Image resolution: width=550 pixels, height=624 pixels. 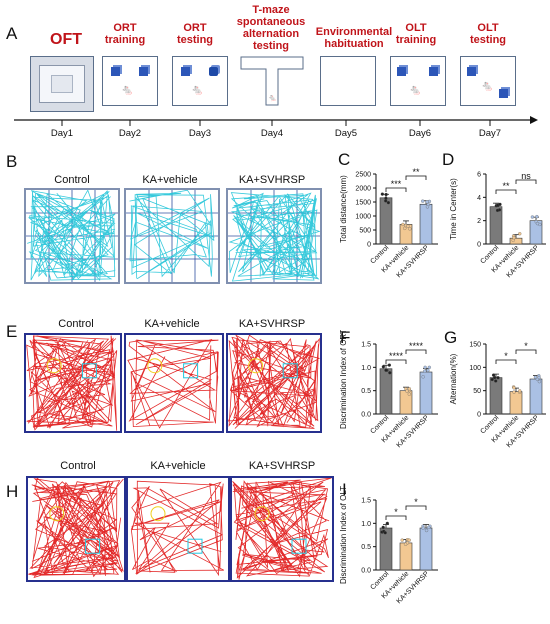 What do you see at coordinates (12, 491) in the screenshot?
I see `panel-letter-h: H` at bounding box center [12, 491].